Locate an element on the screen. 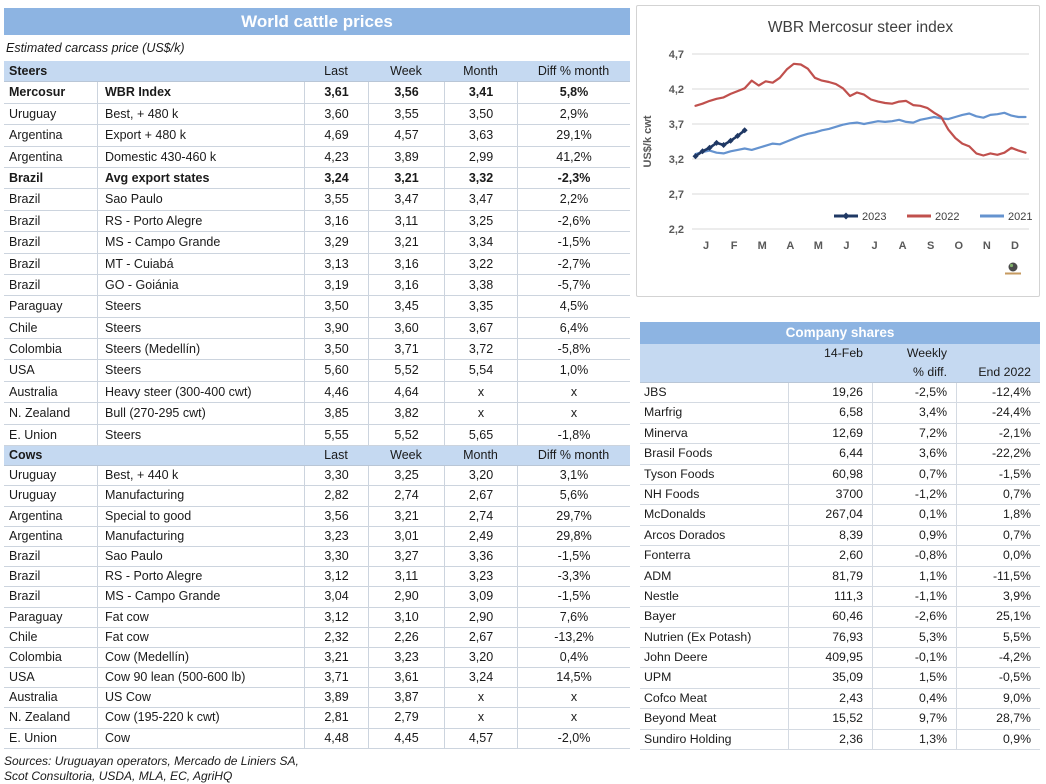  y-tick-label: 3,2 is located at coordinates (676, 160).